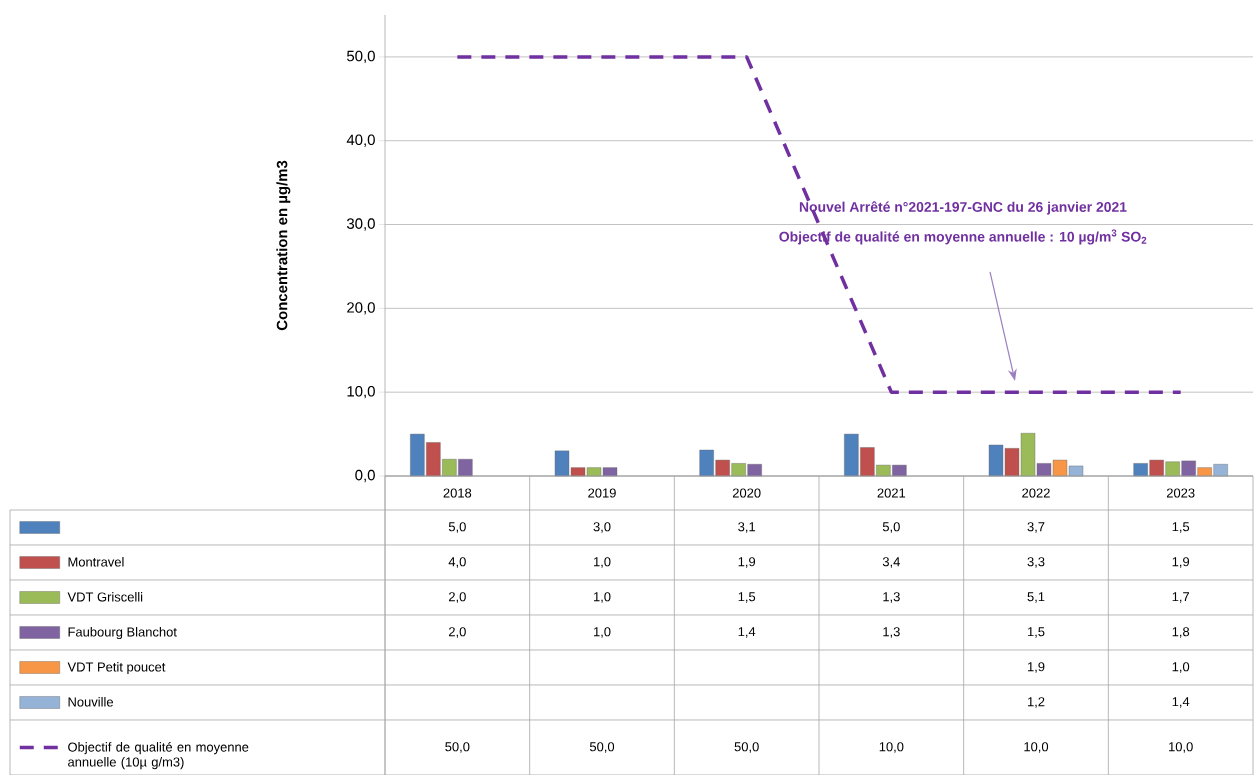  What do you see at coordinates (116, 668) in the screenshot?
I see `legend-label: VDT Petit poucet` at bounding box center [116, 668].